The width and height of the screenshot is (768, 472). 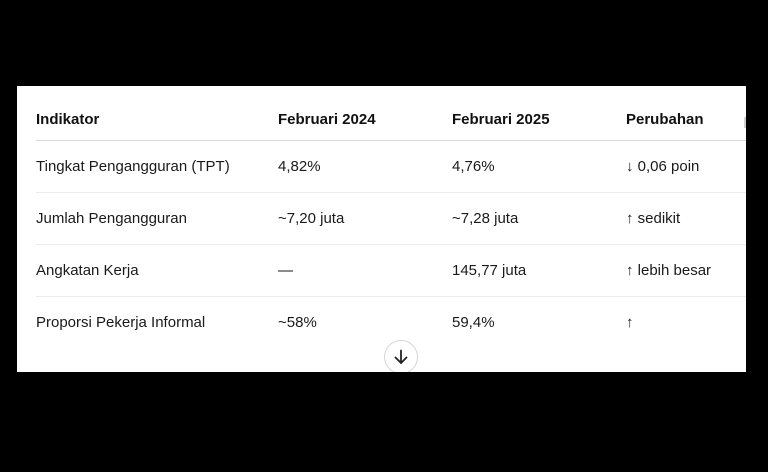 I want to click on cell-indikator: Jumlah Pengangguran, so click(x=157, y=218).